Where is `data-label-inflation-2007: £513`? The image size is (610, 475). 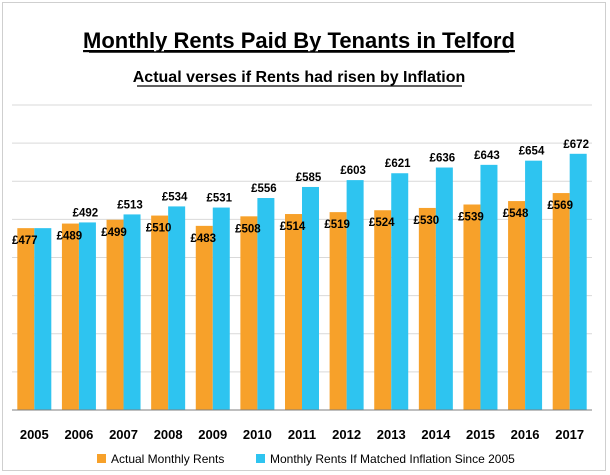
data-label-inflation-2007: £513 is located at coordinates (130, 205).